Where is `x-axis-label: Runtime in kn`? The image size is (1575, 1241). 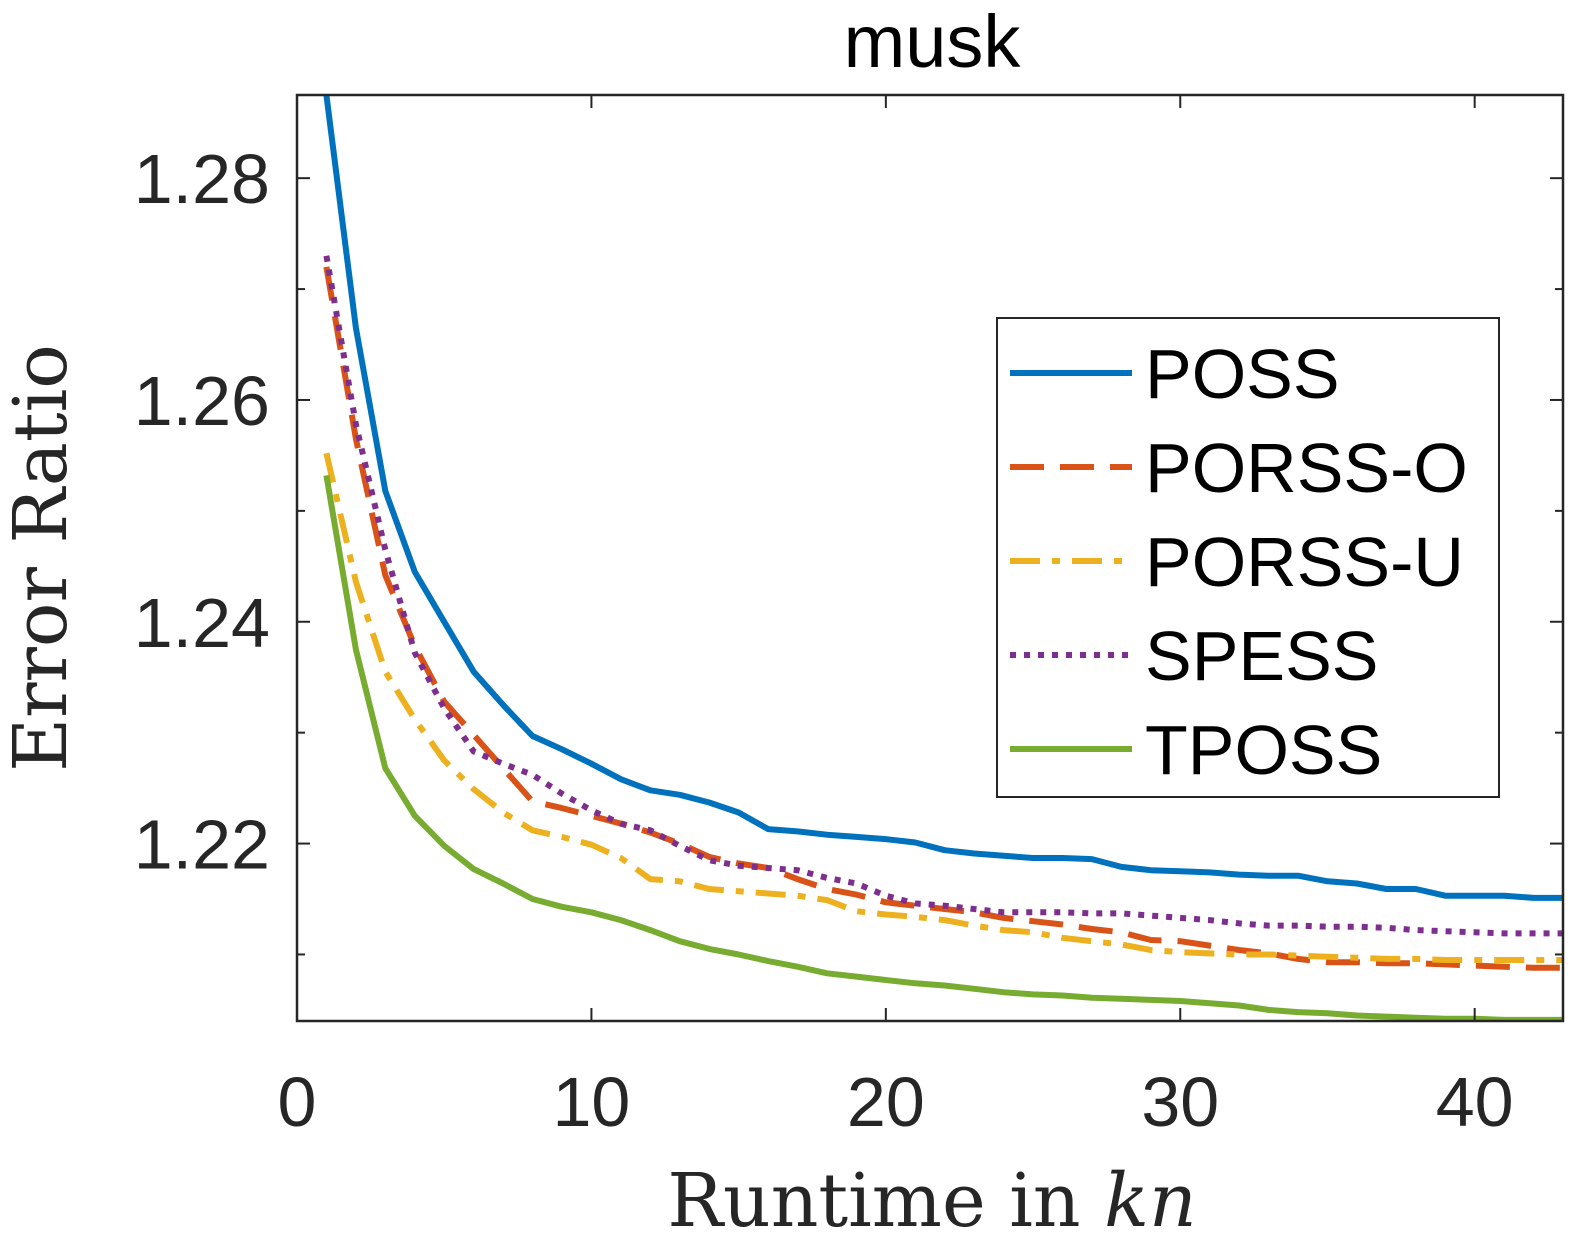 x-axis-label: Runtime in kn is located at coordinates (931, 1199).